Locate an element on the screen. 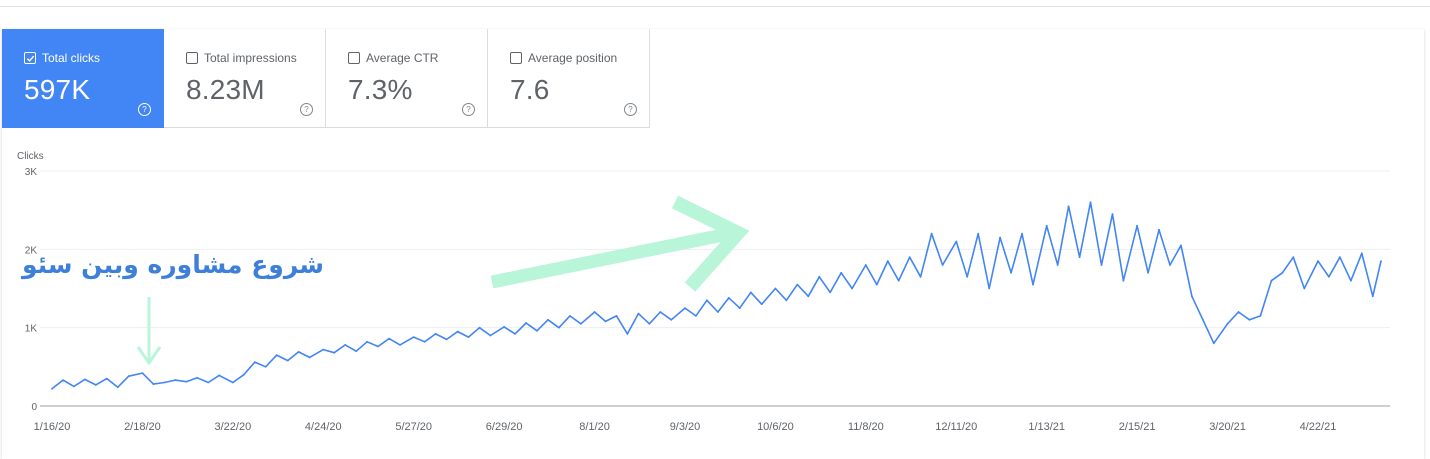 The width and height of the screenshot is (1430, 459). metric-card-total-clicks: Total clicks 597K ? is located at coordinates (83, 78).